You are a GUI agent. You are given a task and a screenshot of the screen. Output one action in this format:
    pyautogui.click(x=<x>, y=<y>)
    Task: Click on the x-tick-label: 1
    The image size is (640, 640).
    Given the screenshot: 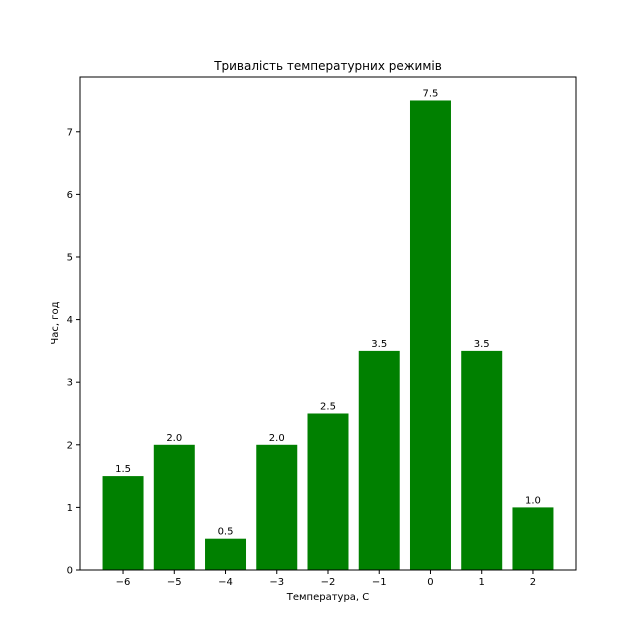 What is the action you would take?
    pyautogui.click(x=482, y=582)
    